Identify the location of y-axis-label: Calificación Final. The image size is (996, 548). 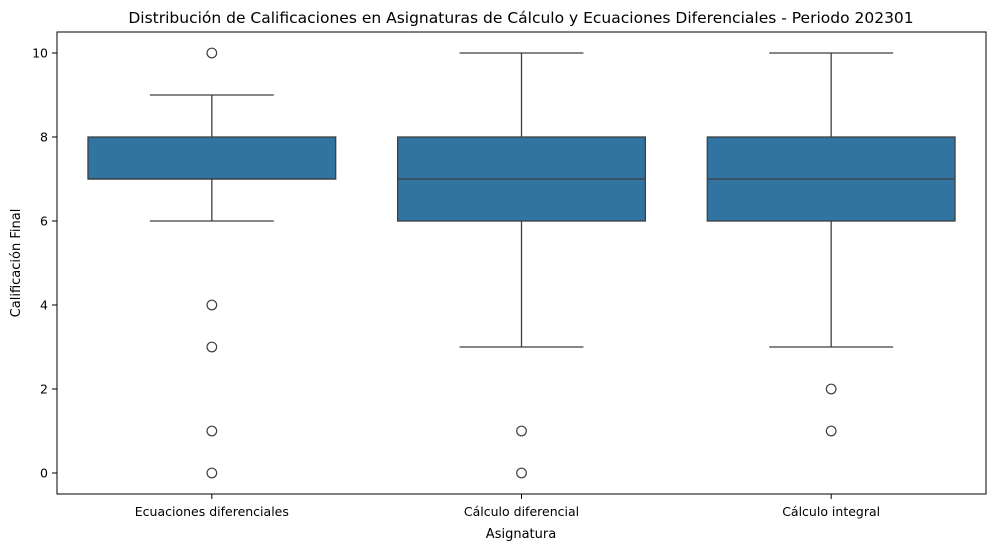
(16, 263).